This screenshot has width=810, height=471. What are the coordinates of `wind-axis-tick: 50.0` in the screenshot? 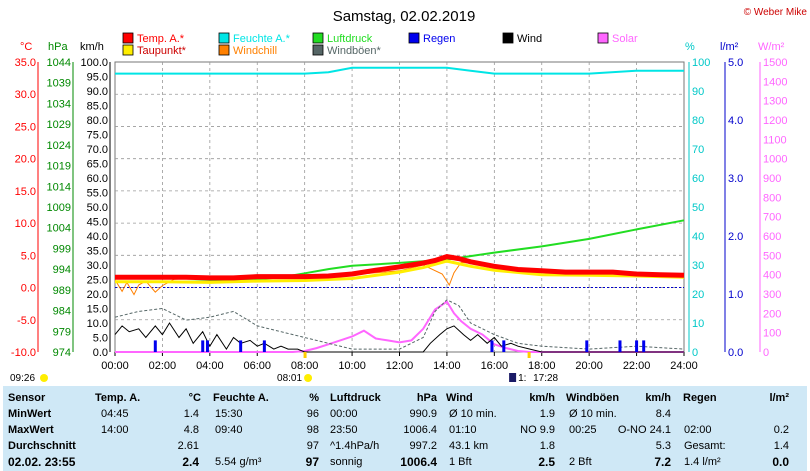 It's located at (97, 208).